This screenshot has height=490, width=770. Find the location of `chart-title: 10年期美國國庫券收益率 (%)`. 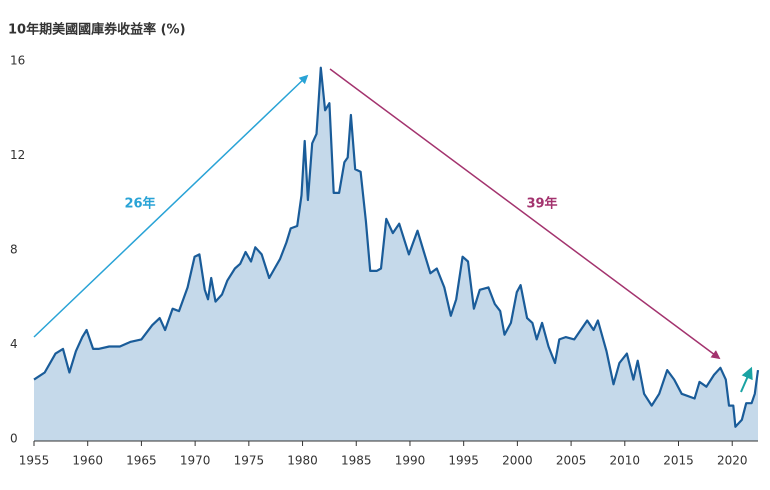

chart-title: 10年期美國國庫券收益率 (%) is located at coordinates (97, 30).